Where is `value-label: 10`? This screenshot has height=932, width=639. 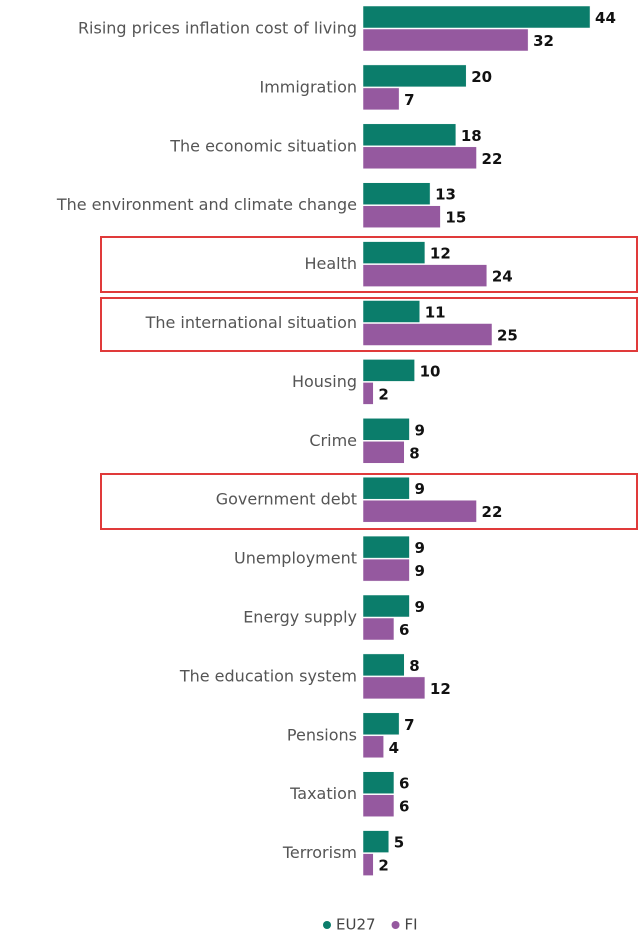
value-label: 10 is located at coordinates (430, 371).